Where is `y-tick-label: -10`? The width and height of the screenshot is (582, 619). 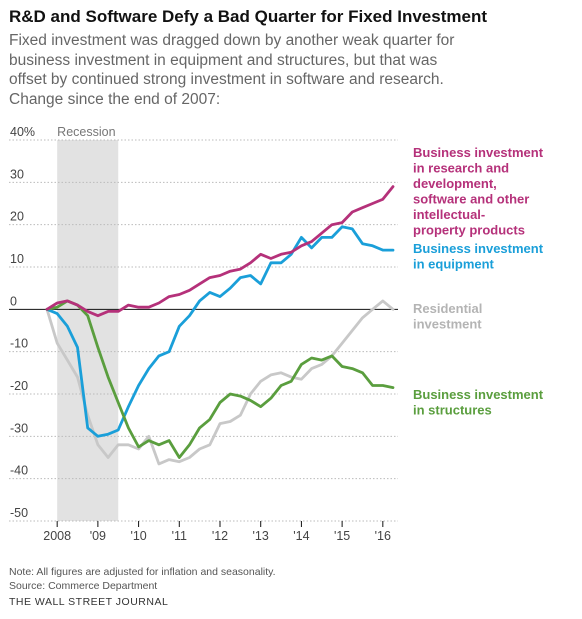
y-tick-label: -10 is located at coordinates (19, 344).